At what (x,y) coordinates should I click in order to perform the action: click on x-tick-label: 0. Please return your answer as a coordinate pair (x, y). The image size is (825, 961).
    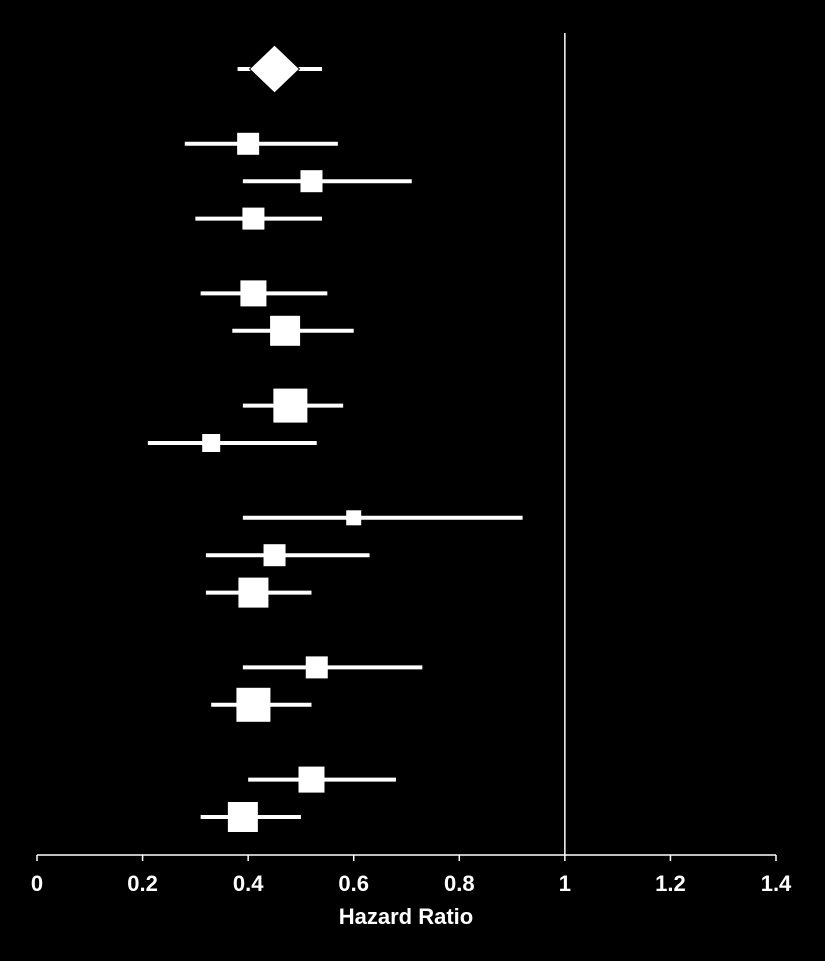
    Looking at the image, I should click on (37, 883).